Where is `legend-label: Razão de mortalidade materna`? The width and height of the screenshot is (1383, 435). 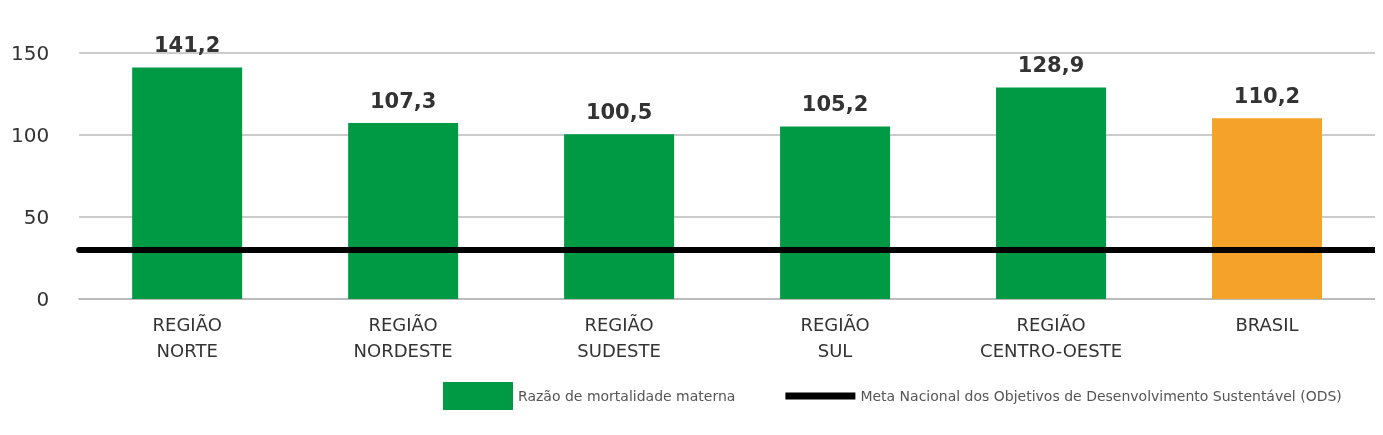 legend-label: Razão de mortalidade materna is located at coordinates (627, 396).